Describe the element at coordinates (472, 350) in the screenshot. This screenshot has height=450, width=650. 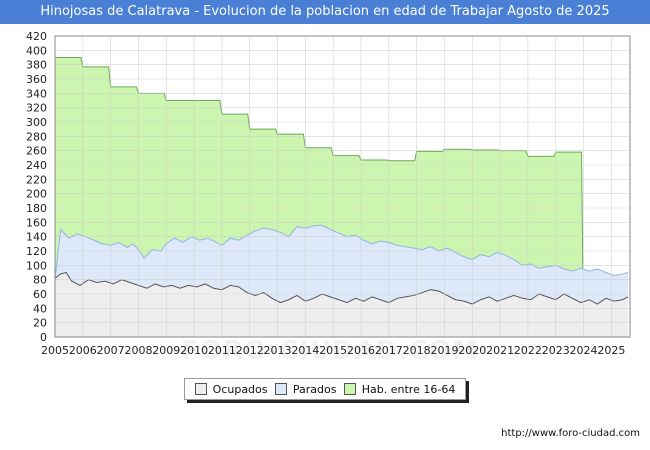
I see `x-tick-label: 2020` at that location.